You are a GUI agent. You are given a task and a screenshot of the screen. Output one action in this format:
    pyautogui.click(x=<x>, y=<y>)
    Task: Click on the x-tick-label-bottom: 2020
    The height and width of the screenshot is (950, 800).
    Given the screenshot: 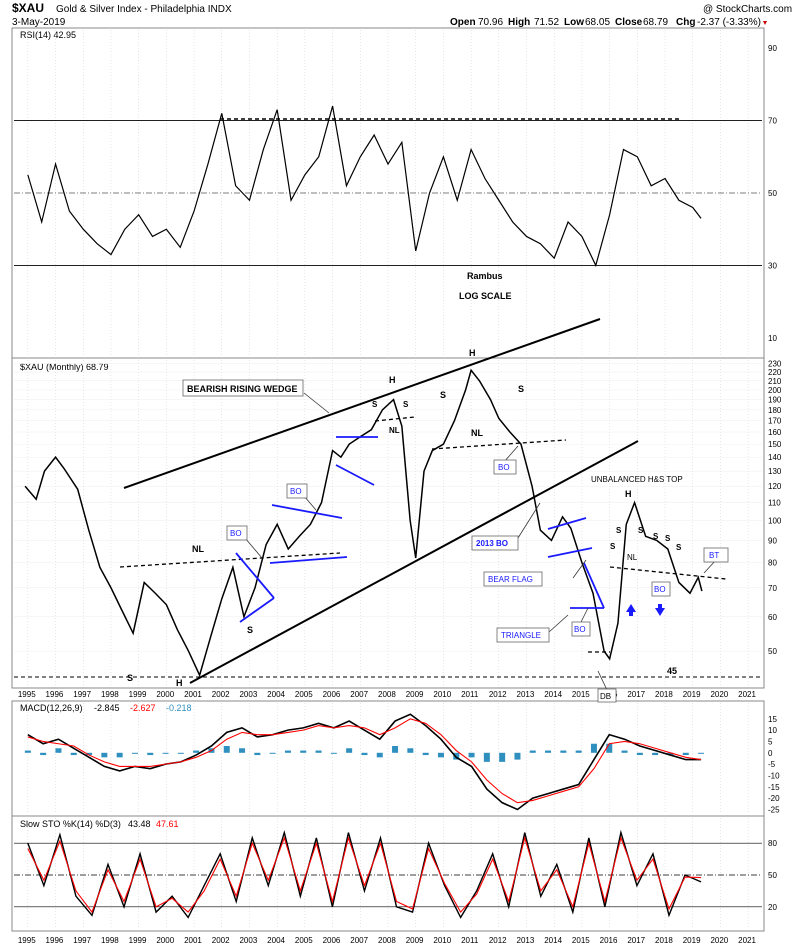 What is the action you would take?
    pyautogui.click(x=719, y=940)
    